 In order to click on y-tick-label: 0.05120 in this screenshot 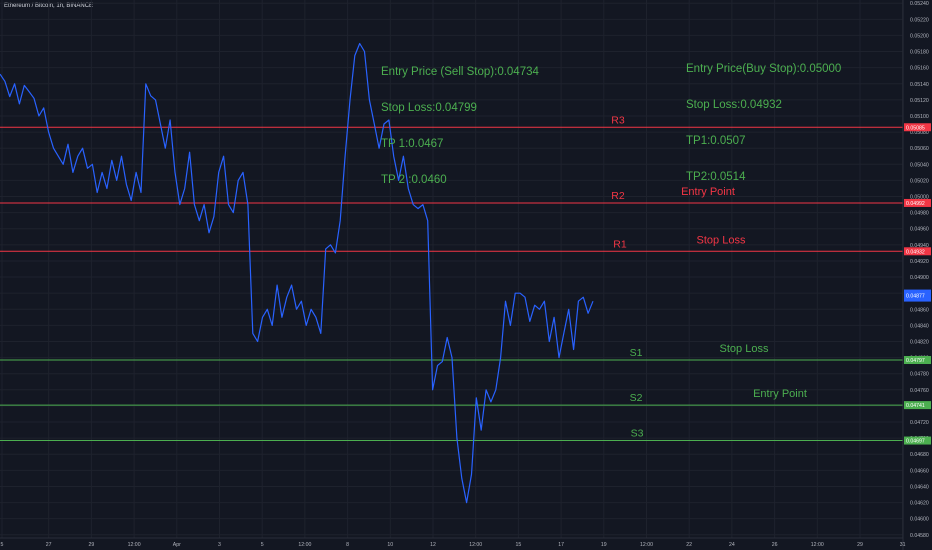, I will do `click(919, 101)`.